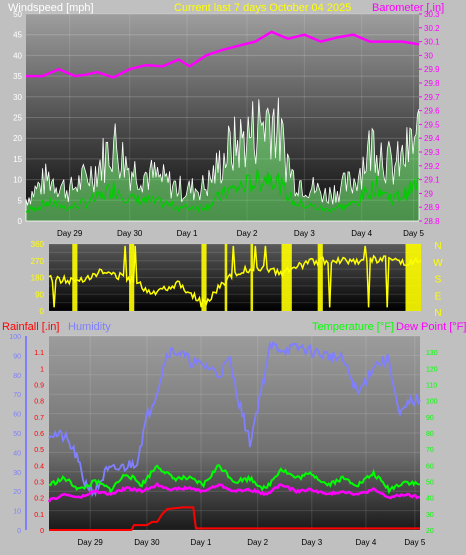 This screenshot has height=555, width=466. Describe the element at coordinates (432, 138) in the screenshot. I see `barometer-tick-label: 29.4` at that location.